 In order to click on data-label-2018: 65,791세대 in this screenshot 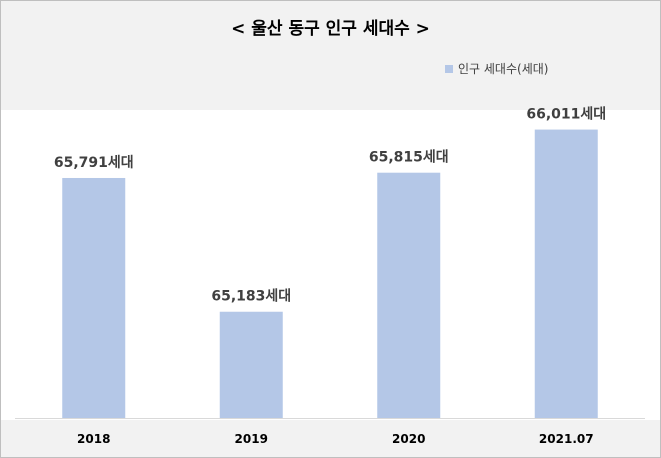, I will do `click(94, 163)`.